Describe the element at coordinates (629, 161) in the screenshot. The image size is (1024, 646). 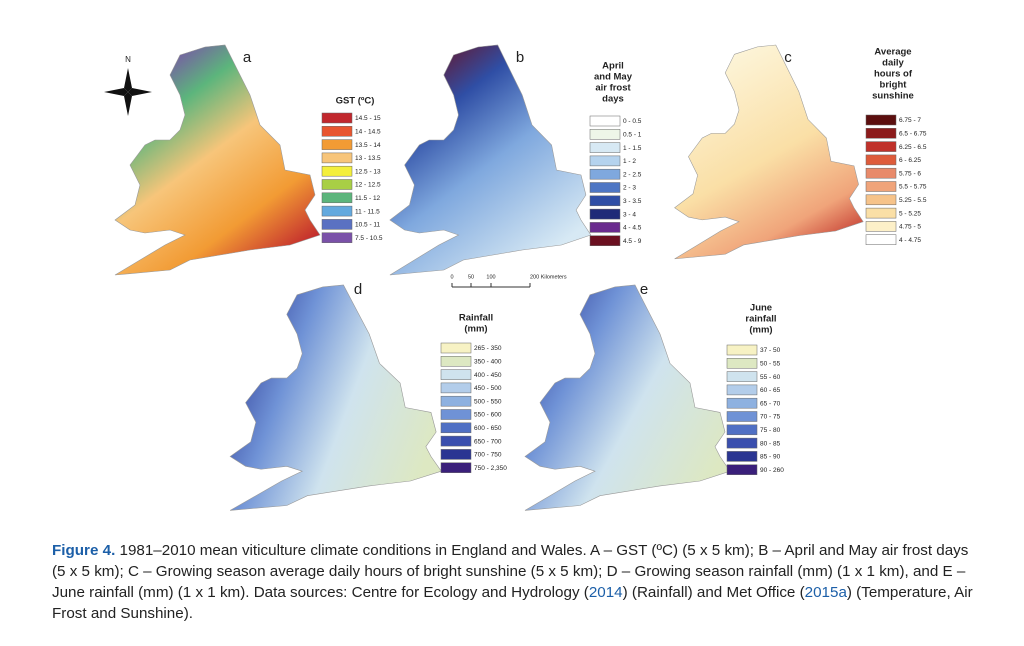
I see `legend-label: 1 - 2` at that location.